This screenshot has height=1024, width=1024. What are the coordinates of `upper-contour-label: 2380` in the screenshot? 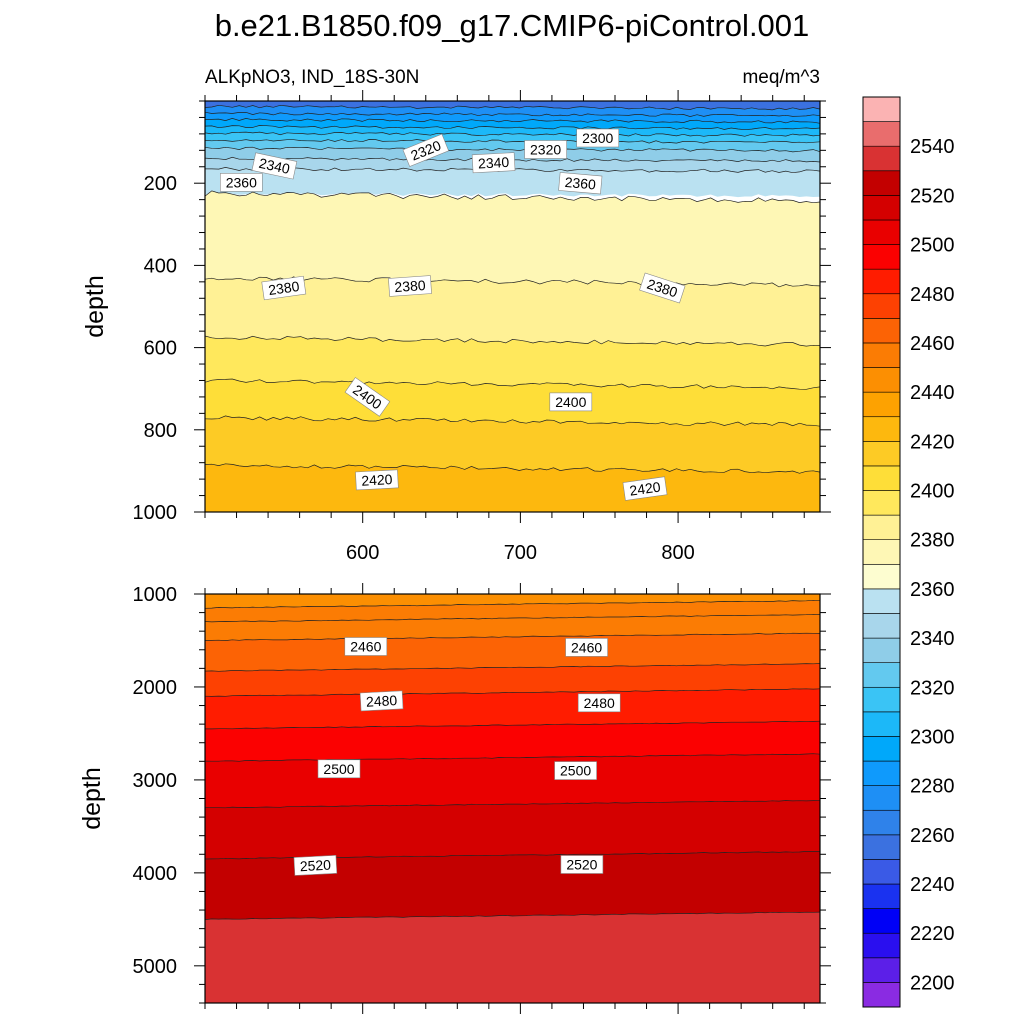 It's located at (284, 288).